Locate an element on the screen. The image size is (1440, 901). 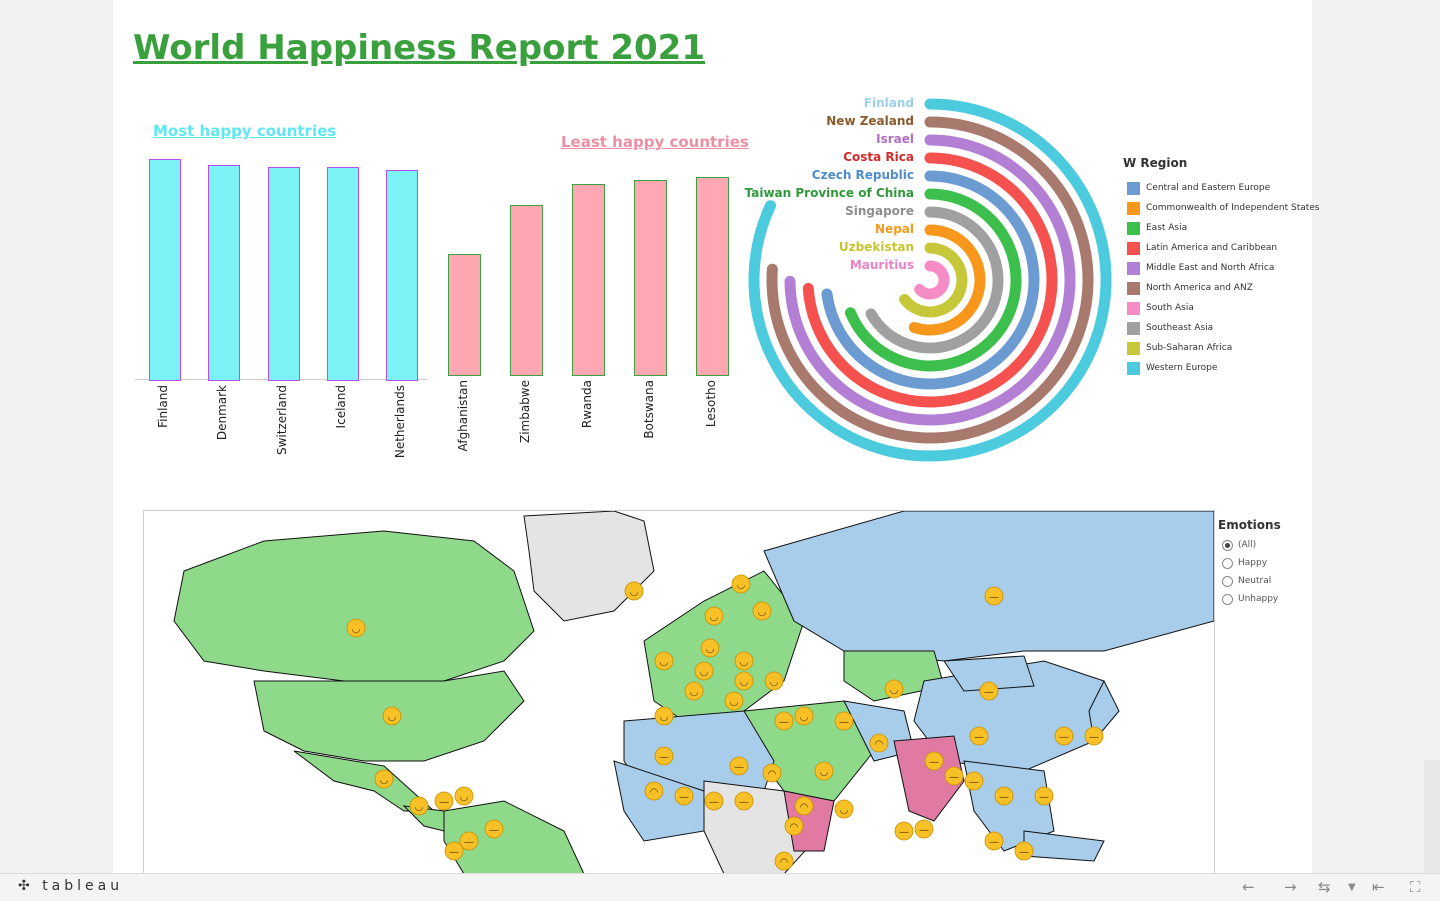
bar-switzerland is located at coordinates (284, 274).